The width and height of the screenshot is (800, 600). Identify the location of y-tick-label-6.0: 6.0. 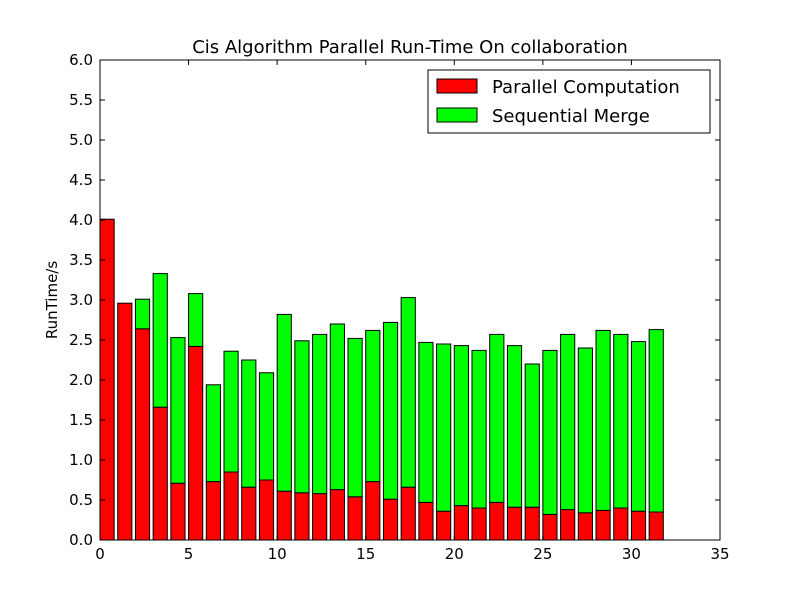
(81, 60).